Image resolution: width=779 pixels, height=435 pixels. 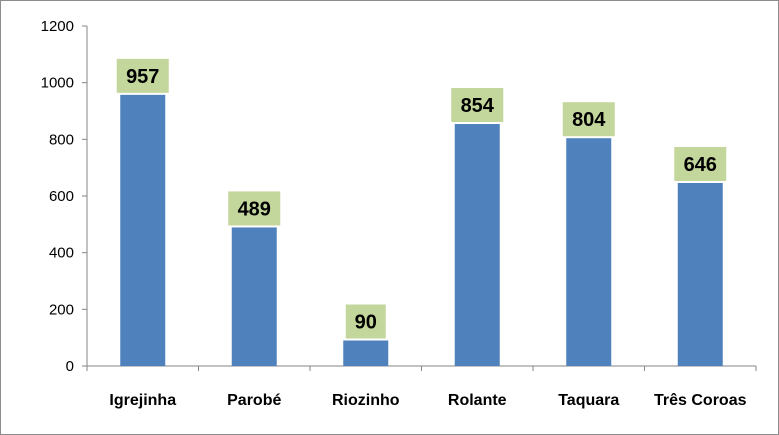 I want to click on y-tick-label: 600, so click(x=61, y=196).